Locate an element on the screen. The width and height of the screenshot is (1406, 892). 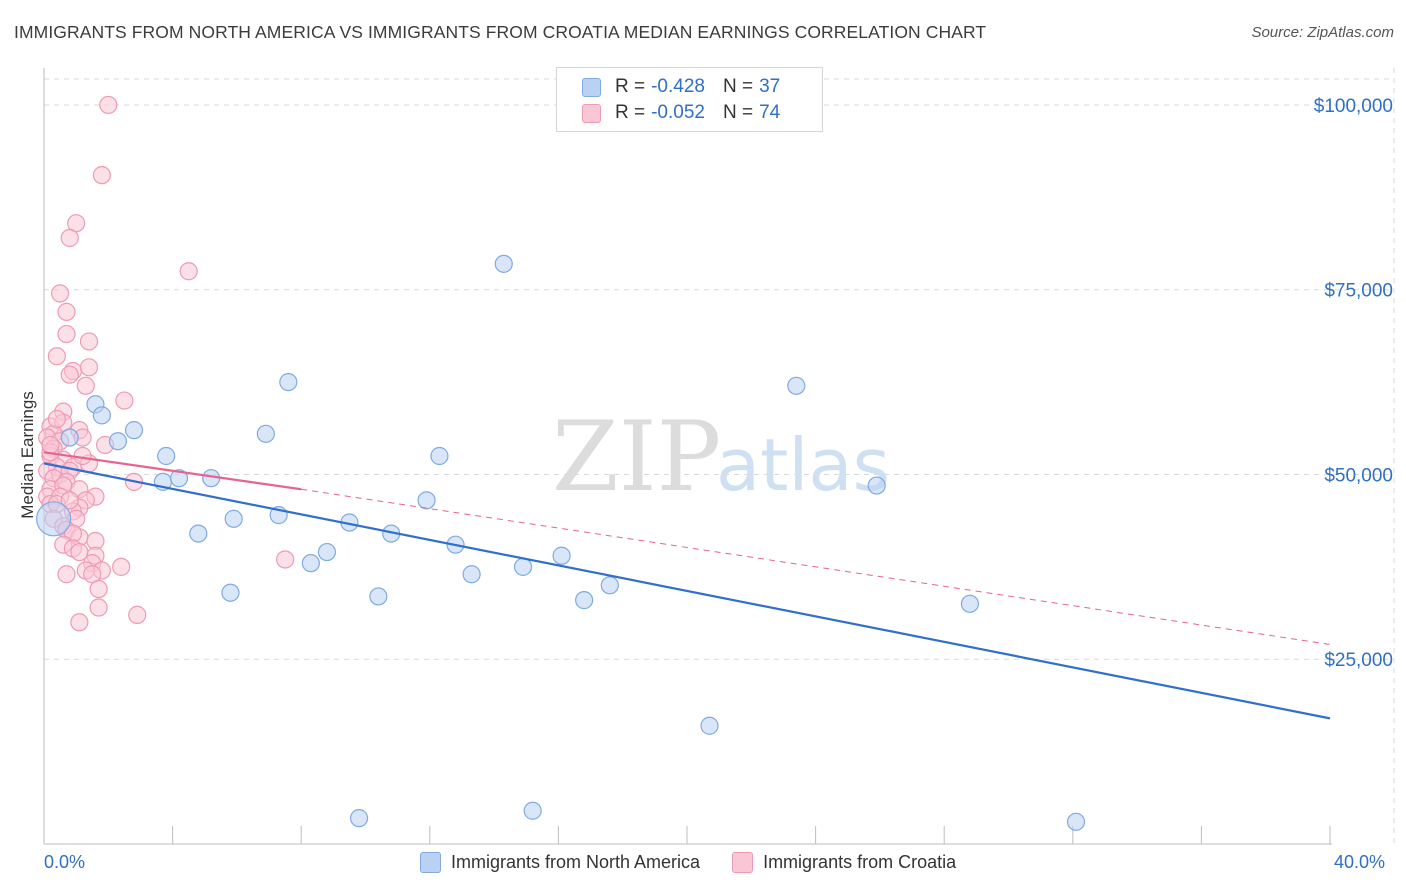
watermark: ZIP atlas is located at coordinates (721, 457).